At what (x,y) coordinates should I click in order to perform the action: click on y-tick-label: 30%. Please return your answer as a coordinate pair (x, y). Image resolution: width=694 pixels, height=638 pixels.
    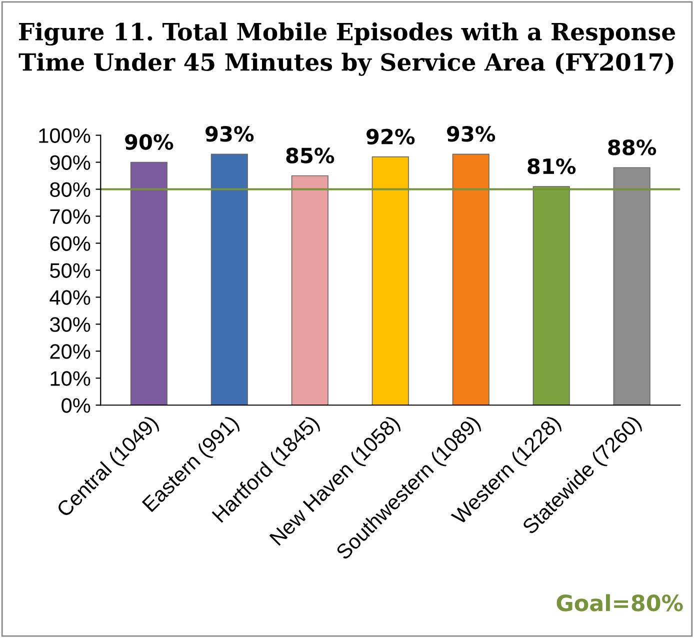
    Looking at the image, I should click on (70, 324).